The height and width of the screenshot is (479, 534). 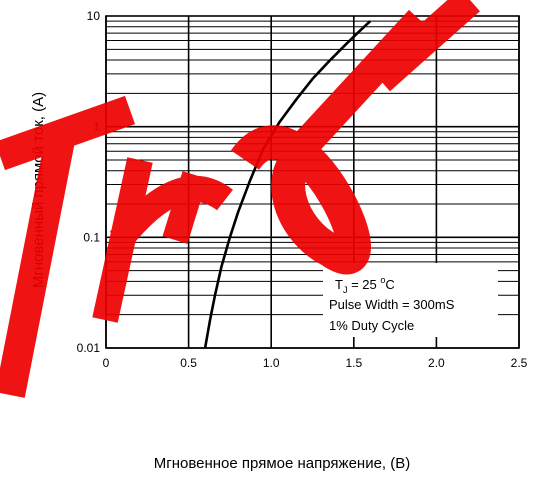 What do you see at coordinates (89, 348) in the screenshot?
I see `y-tick-label: 0.01` at bounding box center [89, 348].